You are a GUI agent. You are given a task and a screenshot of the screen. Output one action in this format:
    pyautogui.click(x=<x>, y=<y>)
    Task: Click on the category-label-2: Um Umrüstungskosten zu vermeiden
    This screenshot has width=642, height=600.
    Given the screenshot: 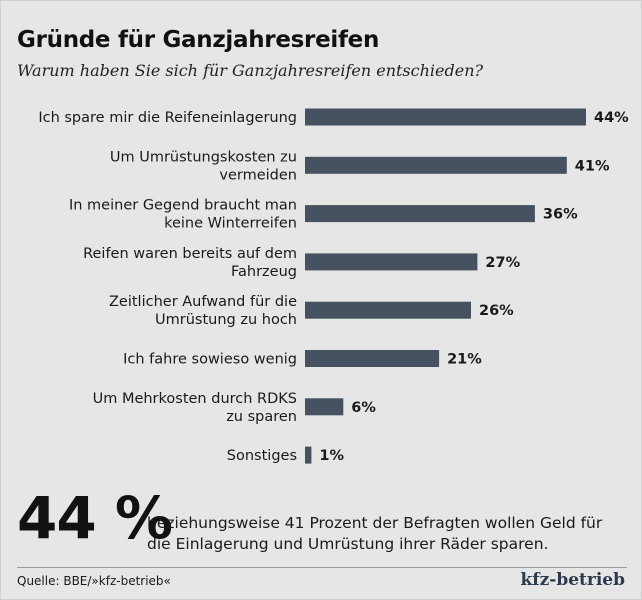 What is the action you would take?
    pyautogui.click(x=203, y=166)
    